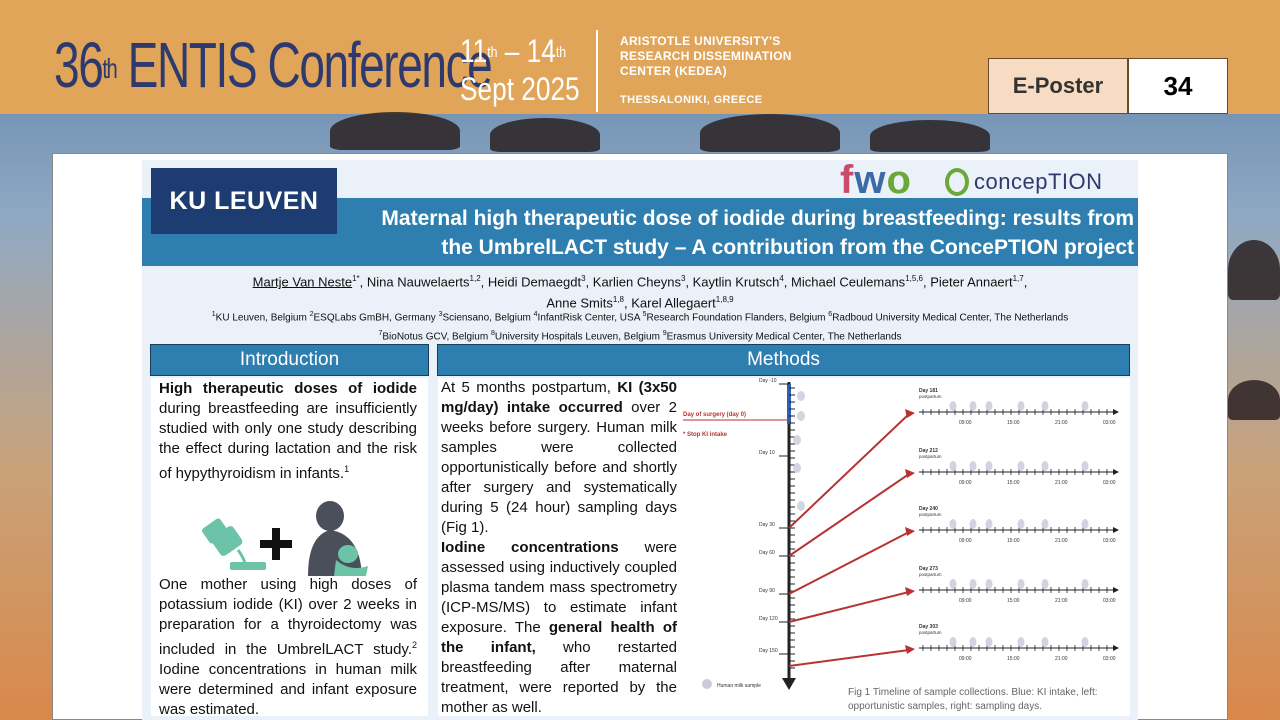 The height and width of the screenshot is (720, 1280). What do you see at coordinates (302, 282) in the screenshot?
I see `author-name: Martje Van Neste` at bounding box center [302, 282].